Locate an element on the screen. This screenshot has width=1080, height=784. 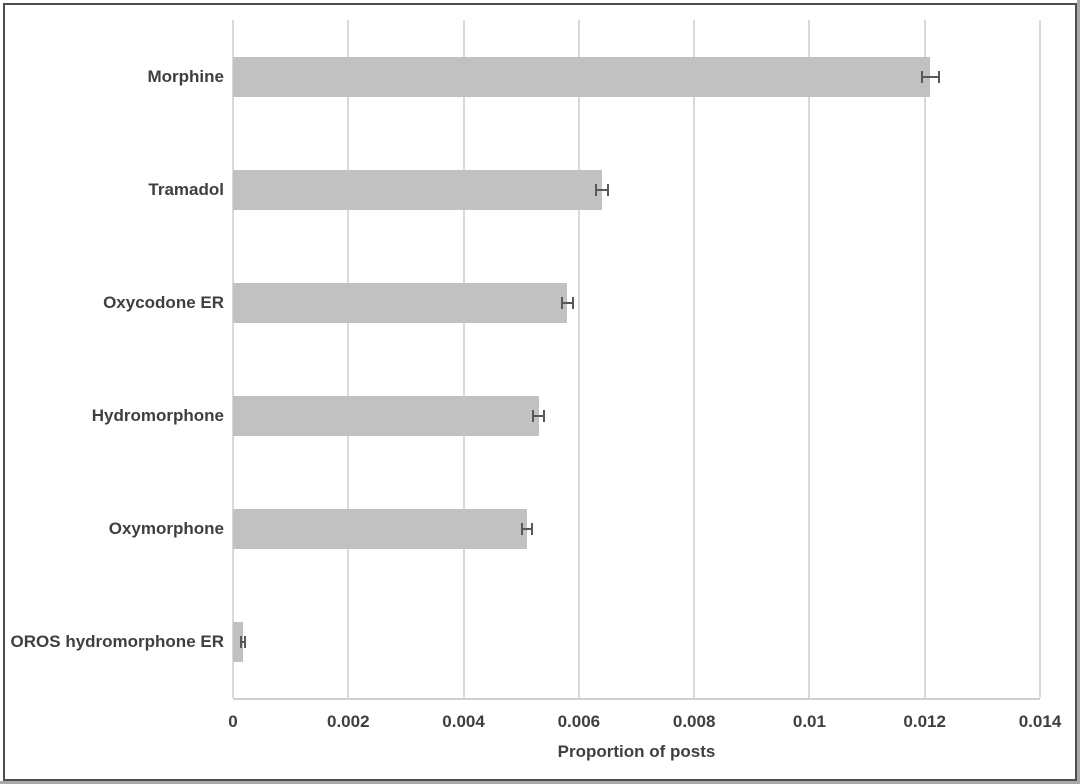
x-tick-label: 0.012 is located at coordinates (924, 721).